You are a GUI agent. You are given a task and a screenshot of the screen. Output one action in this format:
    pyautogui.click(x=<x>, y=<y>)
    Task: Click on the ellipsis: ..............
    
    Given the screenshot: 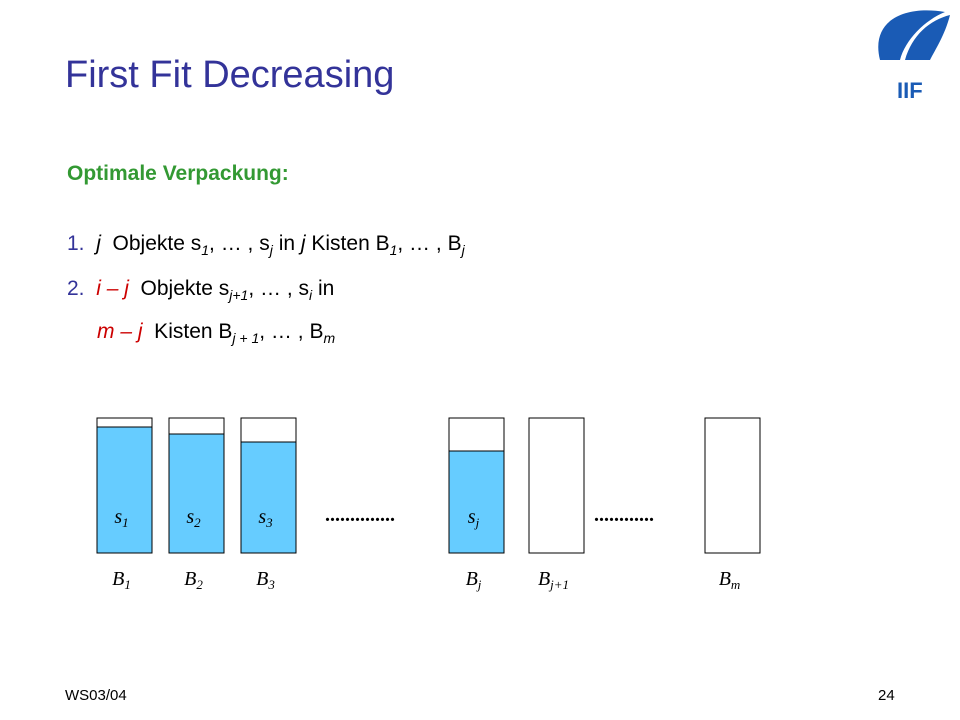 What is the action you would take?
    pyautogui.click(x=360, y=515)
    